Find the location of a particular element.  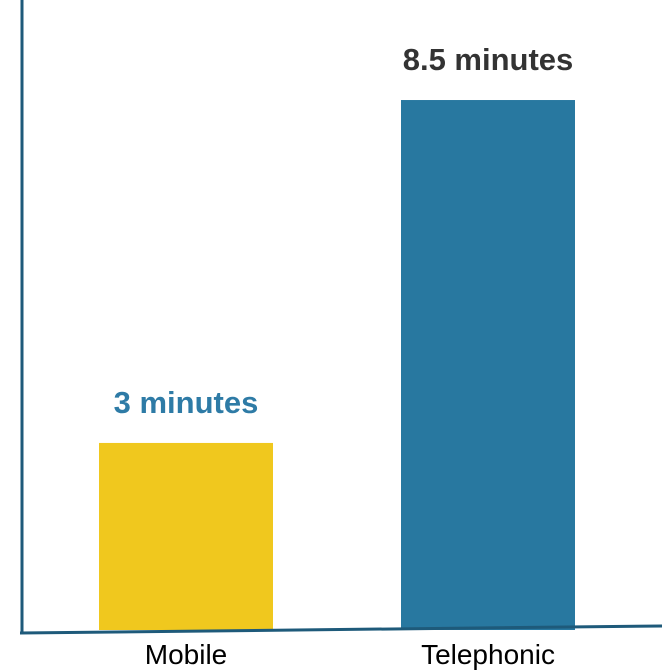

bar-mobile is located at coordinates (186, 536).